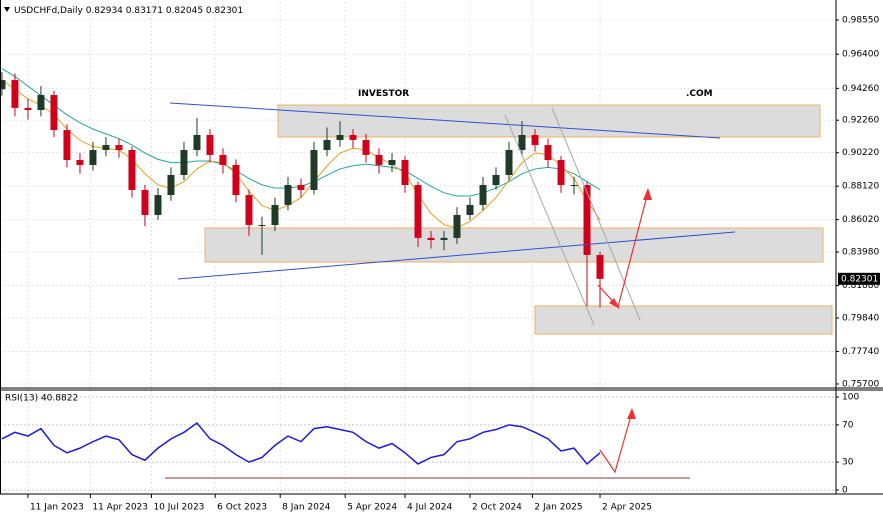 The width and height of the screenshot is (883, 518). What do you see at coordinates (627, 508) in the screenshot?
I see `x-tick-label: 2 Apr 2025` at bounding box center [627, 508].